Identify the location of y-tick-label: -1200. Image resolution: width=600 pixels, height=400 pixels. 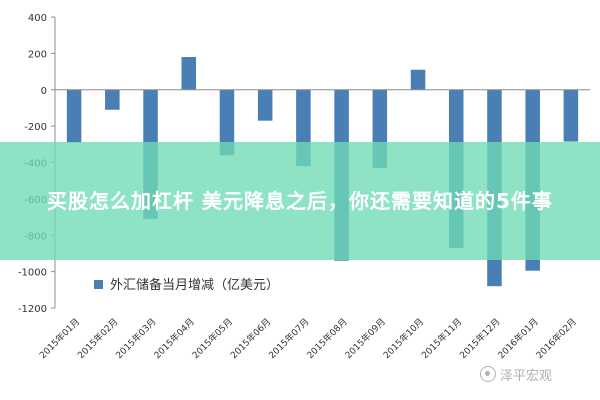
(32, 309).